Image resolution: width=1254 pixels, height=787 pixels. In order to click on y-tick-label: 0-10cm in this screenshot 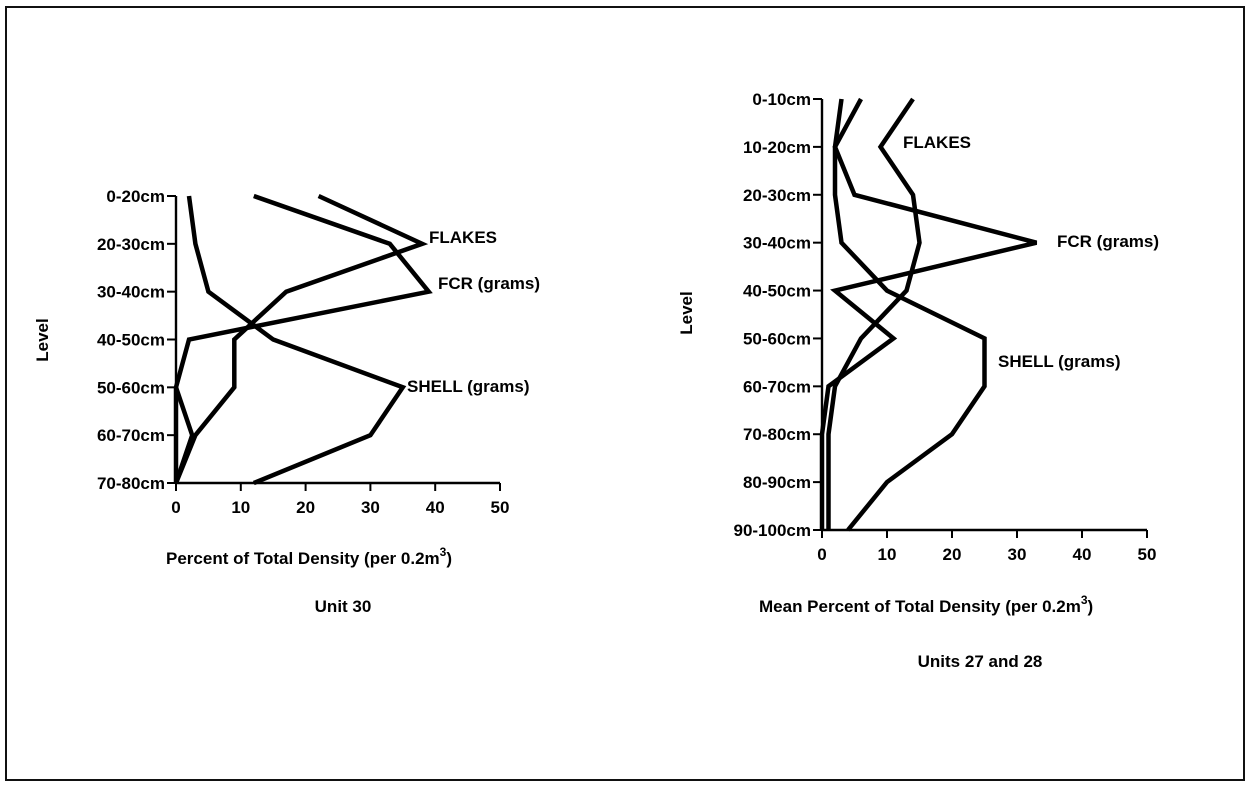, I will do `click(781, 99)`.